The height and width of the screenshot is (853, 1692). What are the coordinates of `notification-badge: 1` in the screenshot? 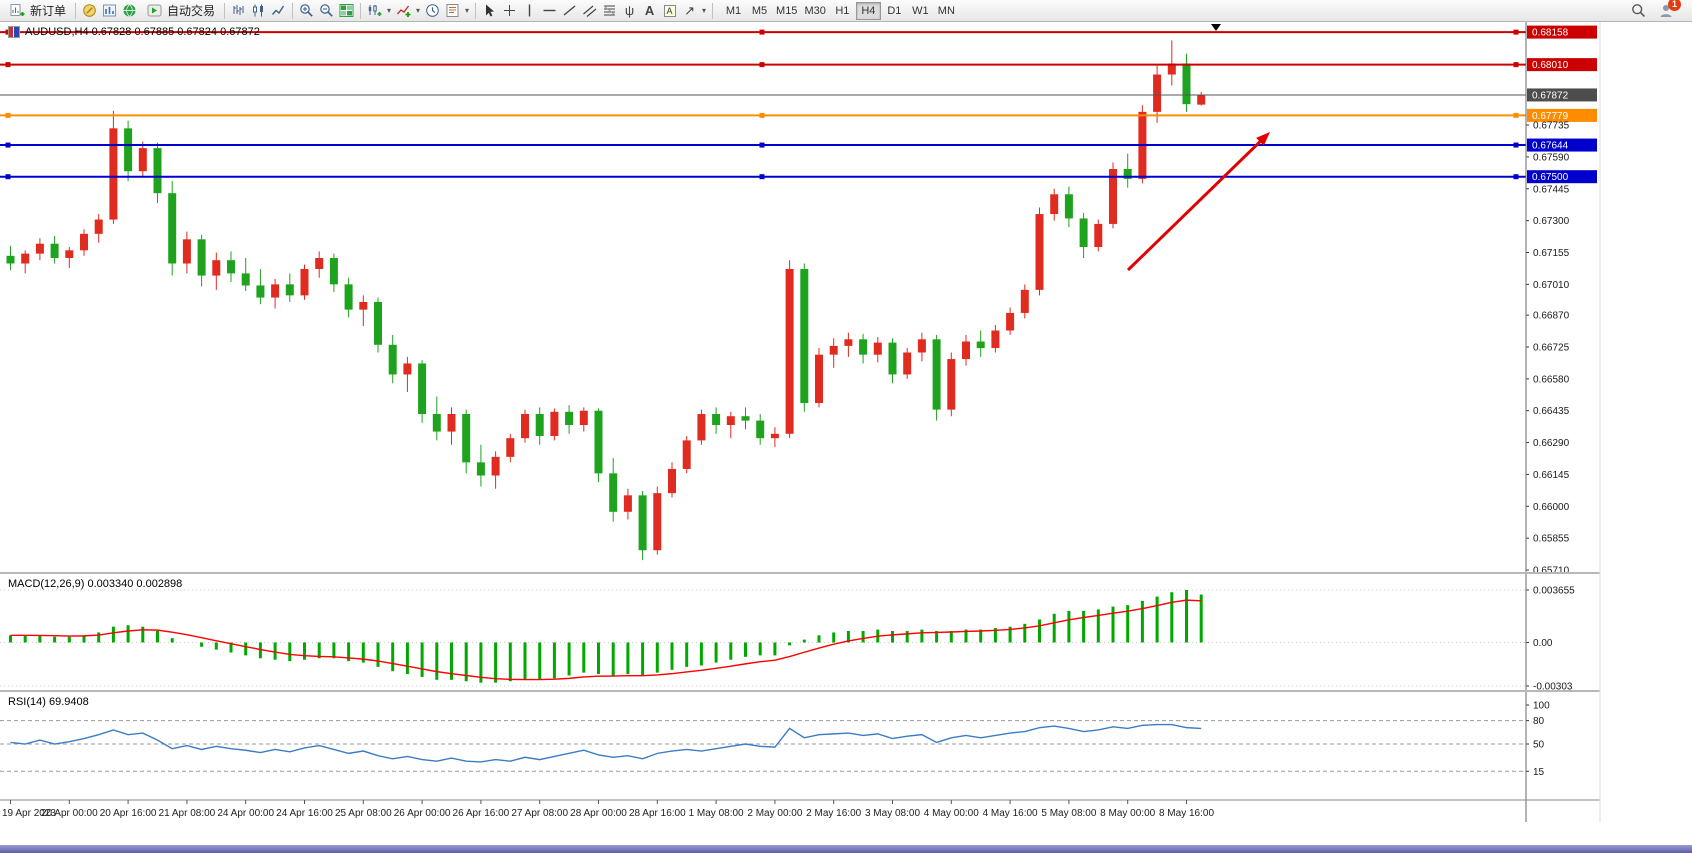 It's located at (1674, 5).